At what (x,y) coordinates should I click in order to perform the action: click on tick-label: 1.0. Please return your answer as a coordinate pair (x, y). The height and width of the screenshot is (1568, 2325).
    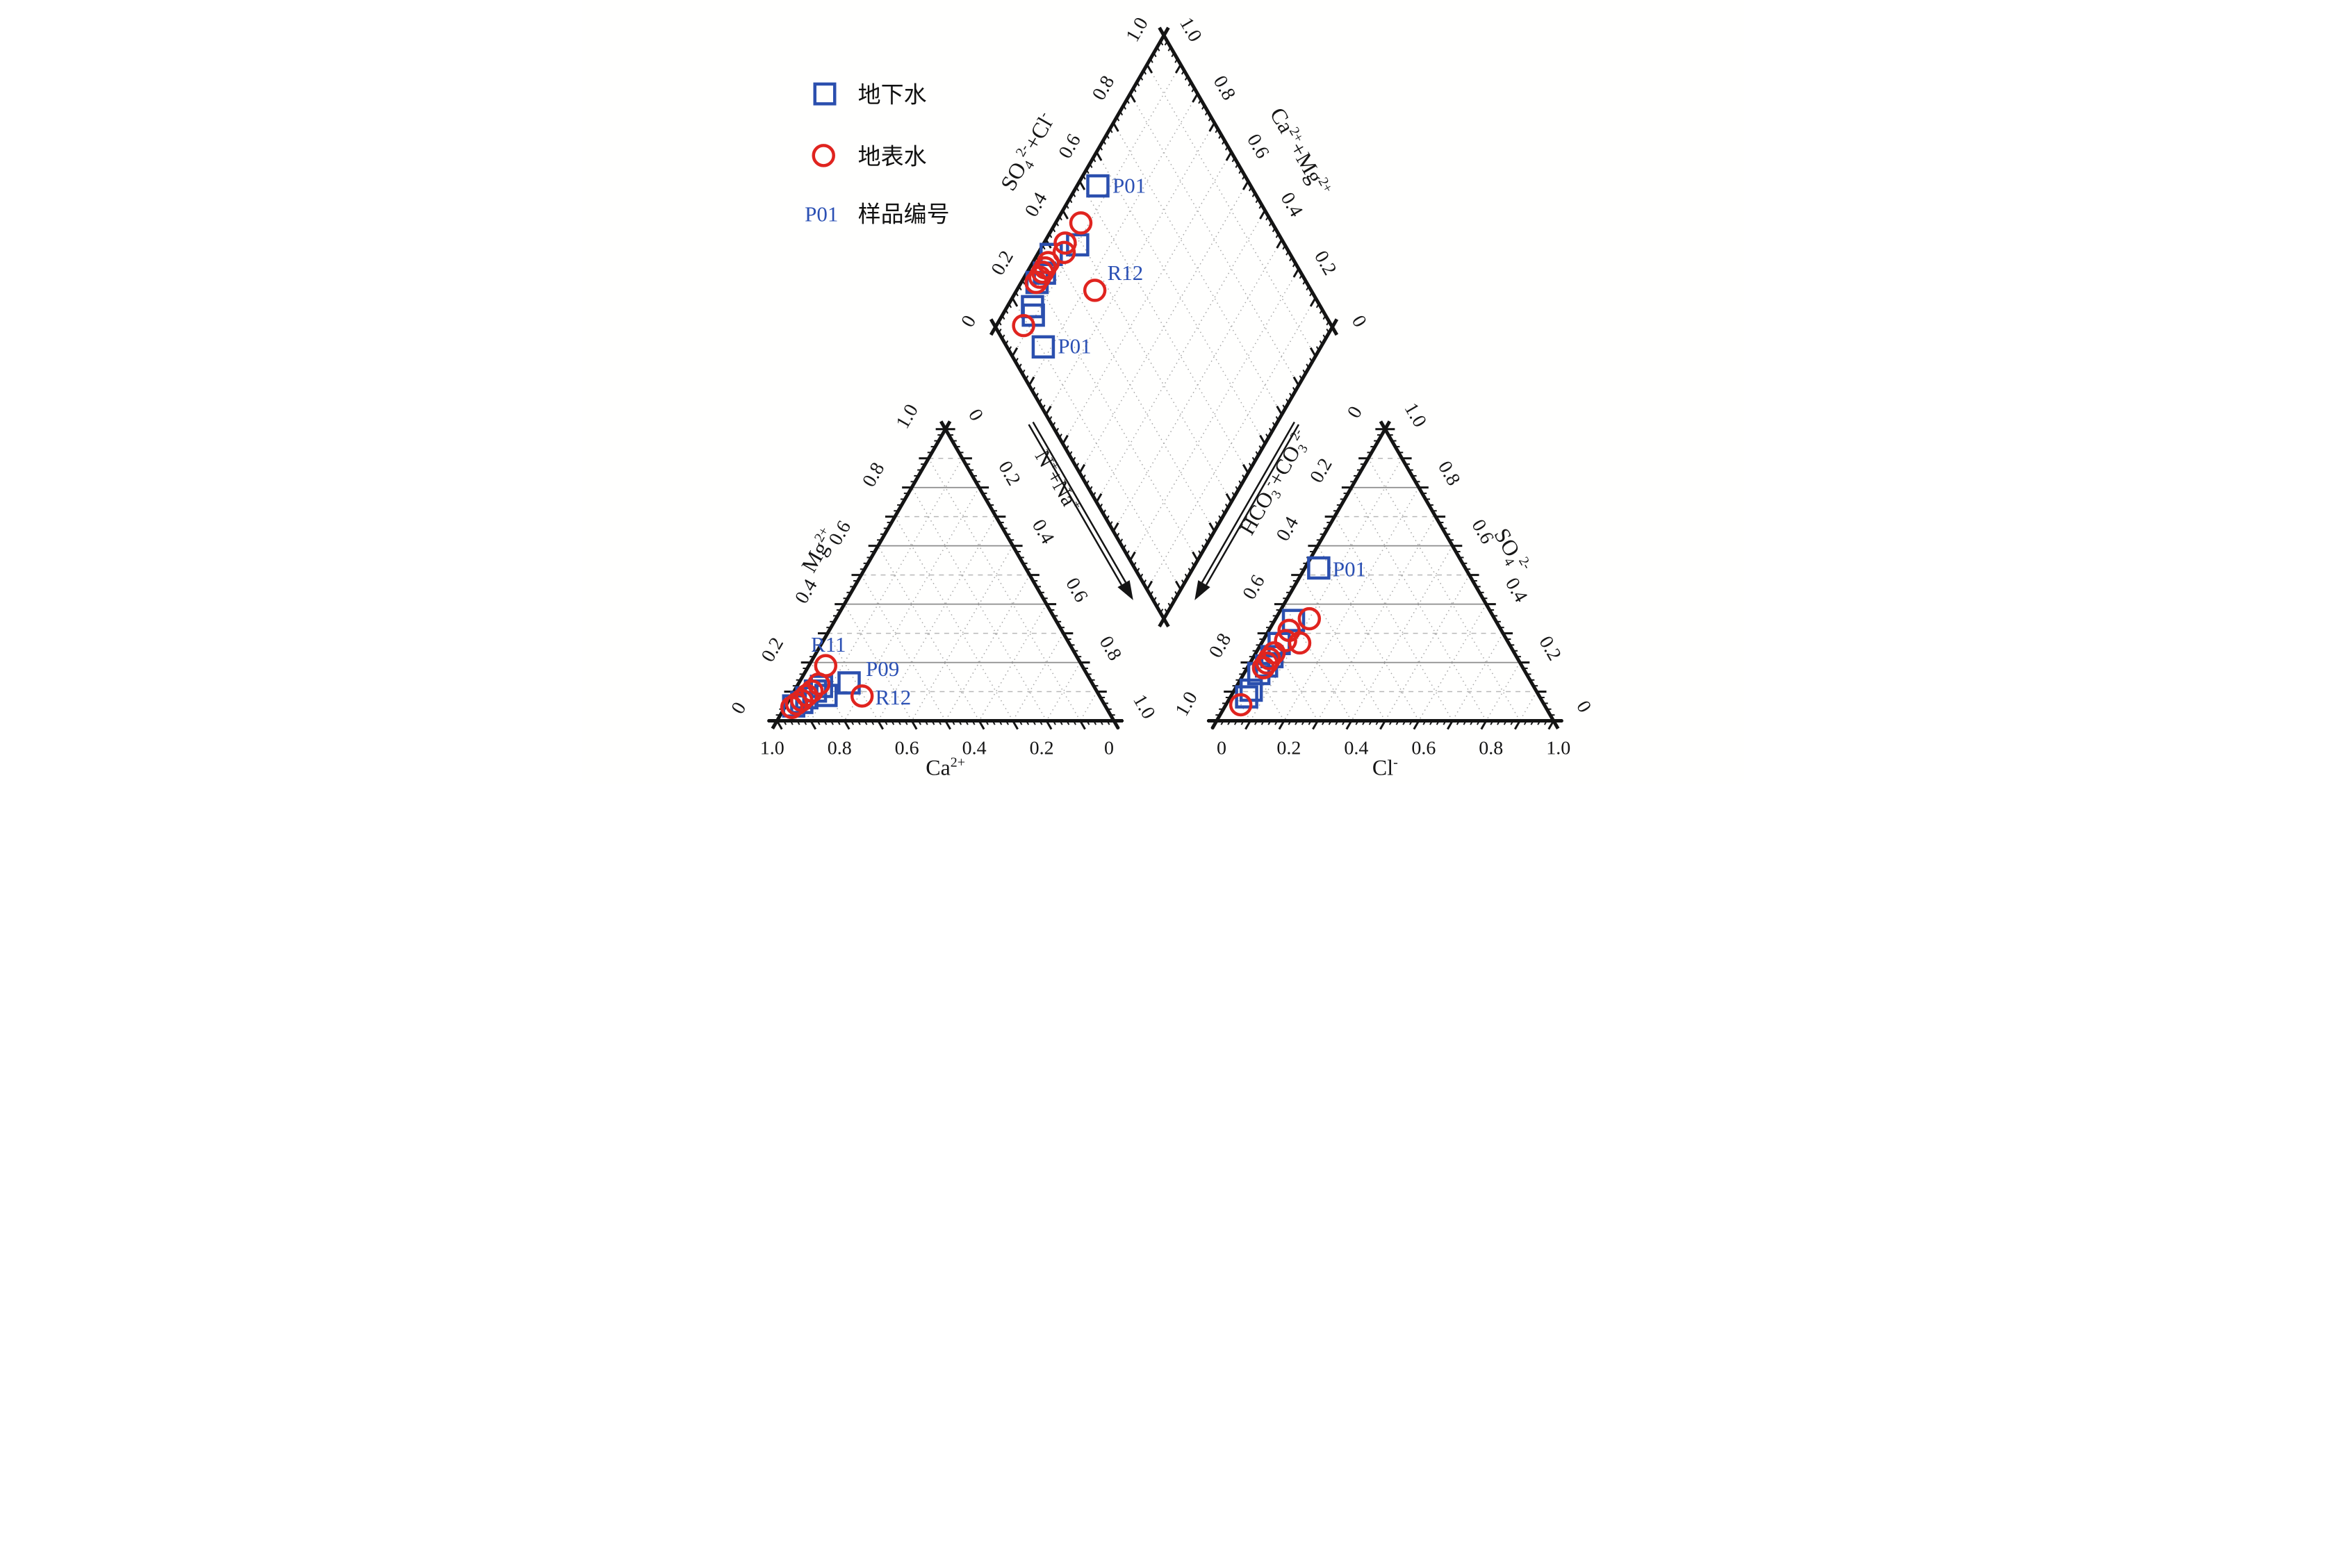
    Looking at the image, I should click on (771, 749).